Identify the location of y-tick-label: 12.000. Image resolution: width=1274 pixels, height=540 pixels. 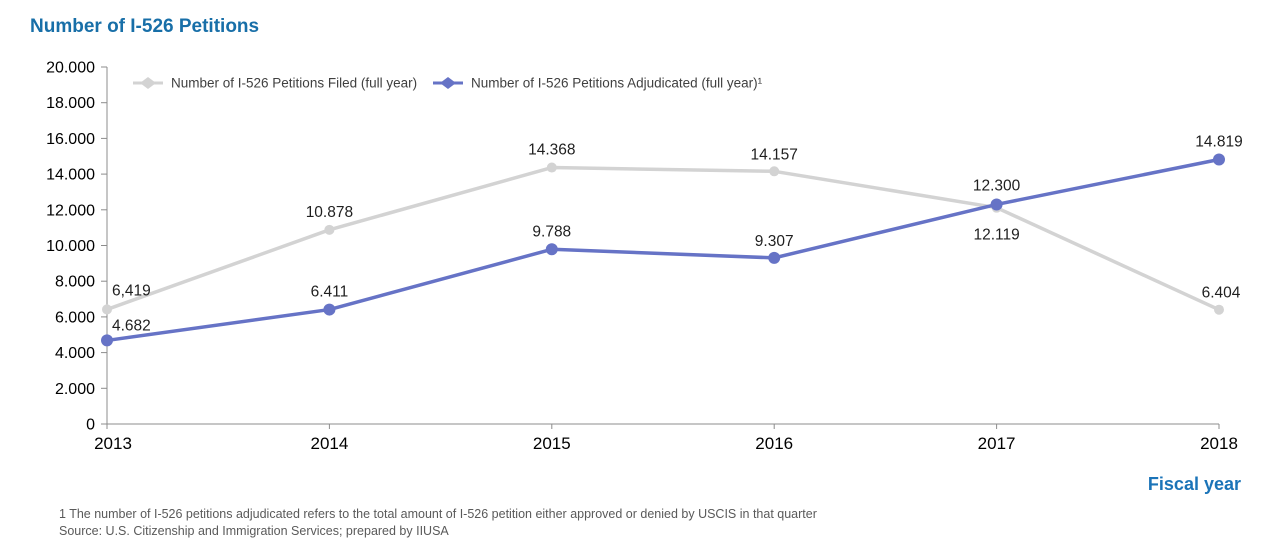
(70, 210).